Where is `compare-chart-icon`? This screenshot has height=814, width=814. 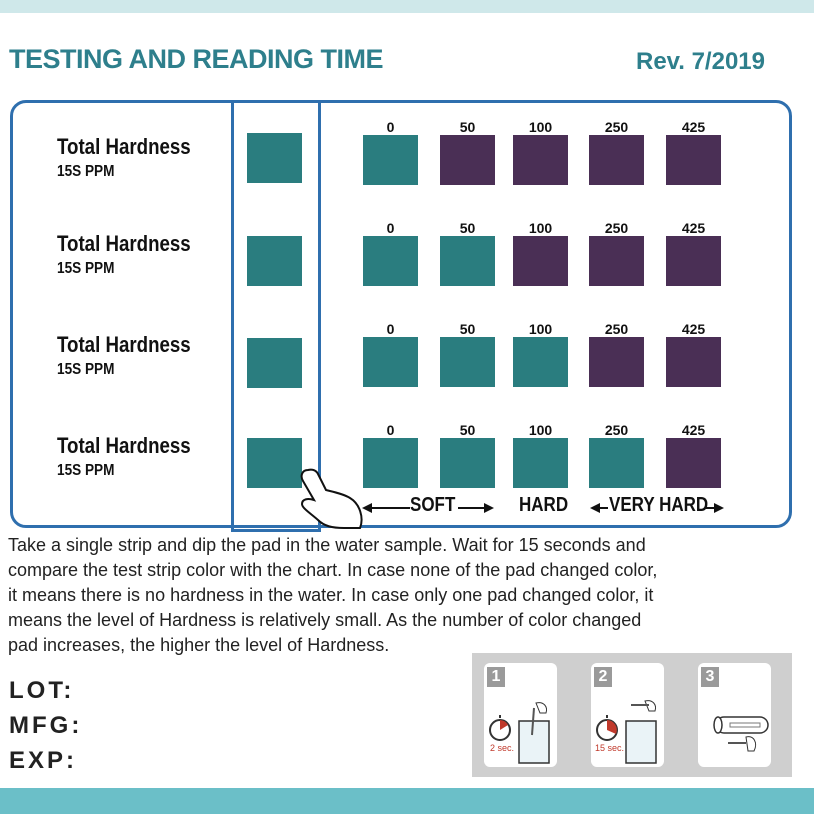 compare-chart-icon is located at coordinates (741, 734).